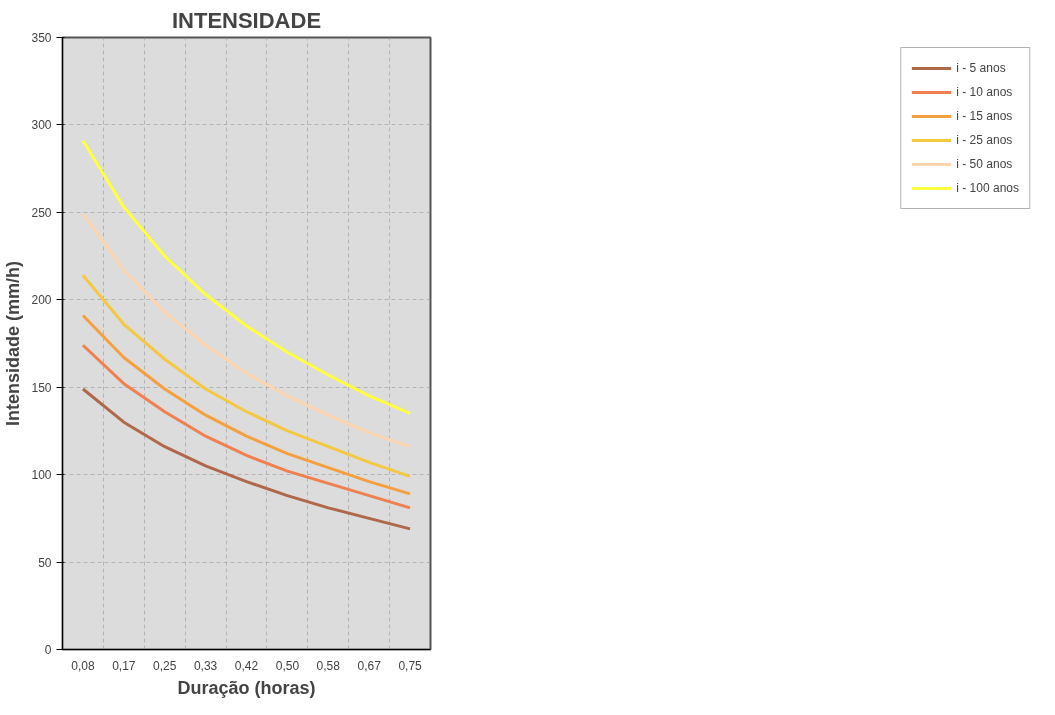 The image size is (1055, 715). I want to click on chart-title: INTENSIDADE, so click(246, 20).